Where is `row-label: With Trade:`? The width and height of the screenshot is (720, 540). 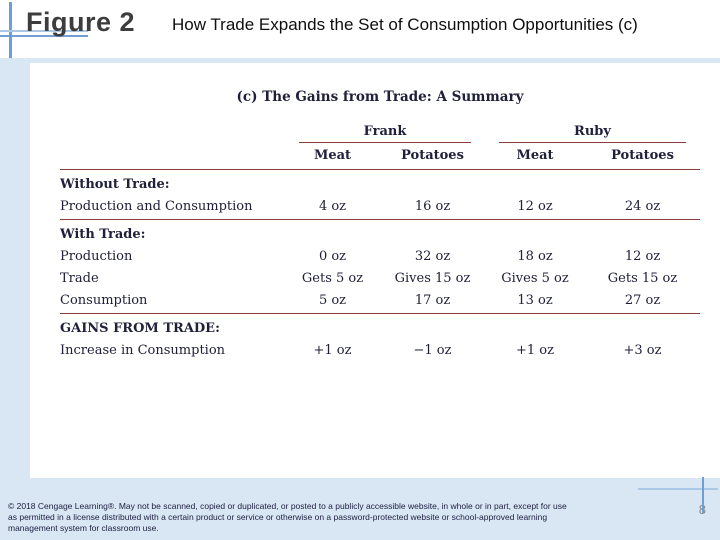
row-label: With Trade: is located at coordinates (103, 234).